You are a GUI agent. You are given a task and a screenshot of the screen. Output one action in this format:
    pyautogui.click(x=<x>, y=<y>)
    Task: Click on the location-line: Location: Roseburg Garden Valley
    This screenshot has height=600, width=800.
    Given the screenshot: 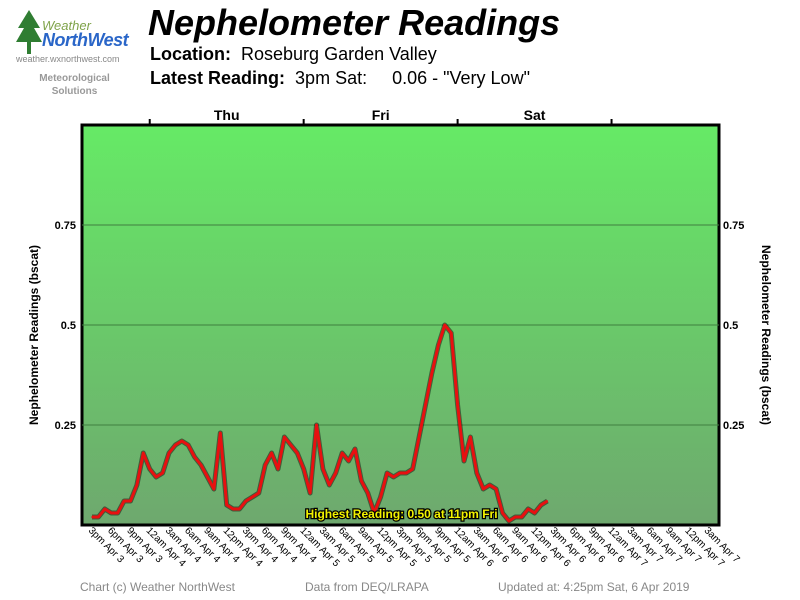 What is the action you would take?
    pyautogui.click(x=293, y=54)
    